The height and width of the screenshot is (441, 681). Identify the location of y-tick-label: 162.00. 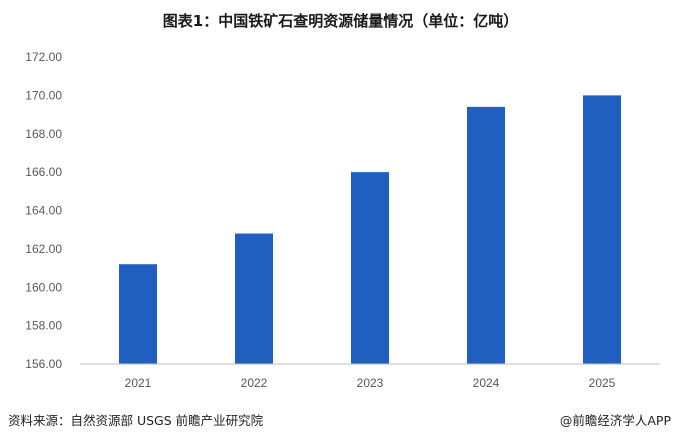
(43, 249).